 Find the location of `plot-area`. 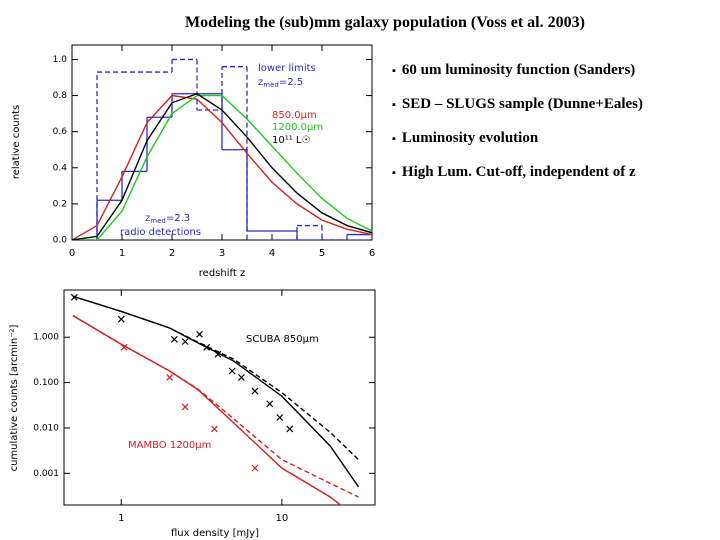

plot-area is located at coordinates (222, 149).